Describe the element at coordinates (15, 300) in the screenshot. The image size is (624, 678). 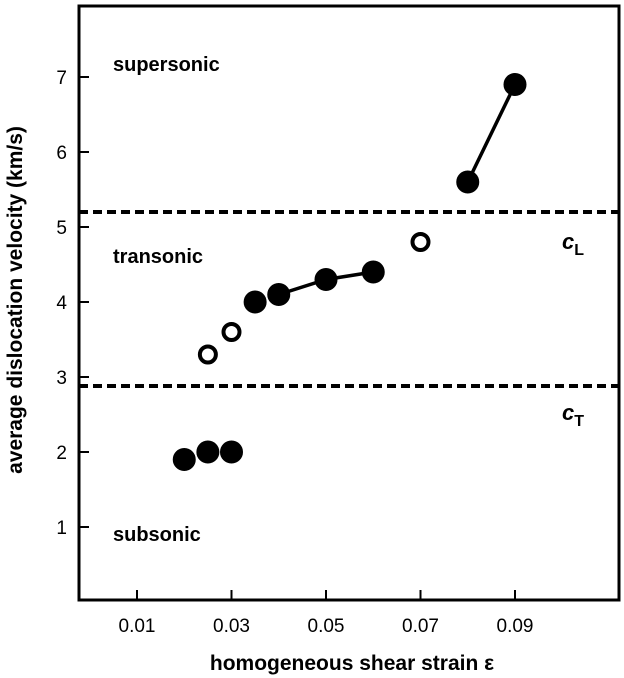
I see `y-axis-title: average dislocation velocity (km/s)` at that location.